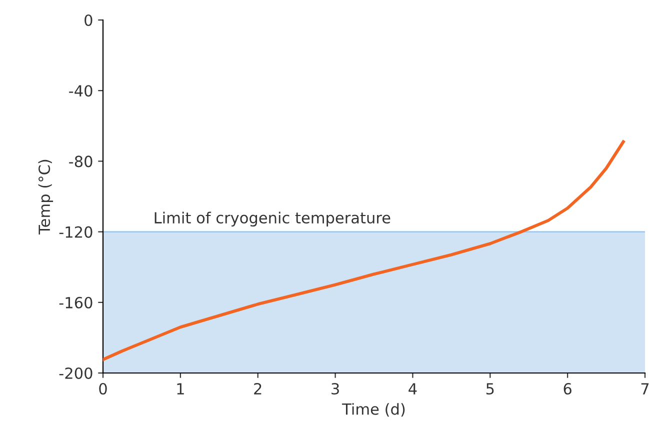 Image resolution: width=649 pixels, height=438 pixels. What do you see at coordinates (75, 373) in the screenshot?
I see `y-tick-label: -200` at bounding box center [75, 373].